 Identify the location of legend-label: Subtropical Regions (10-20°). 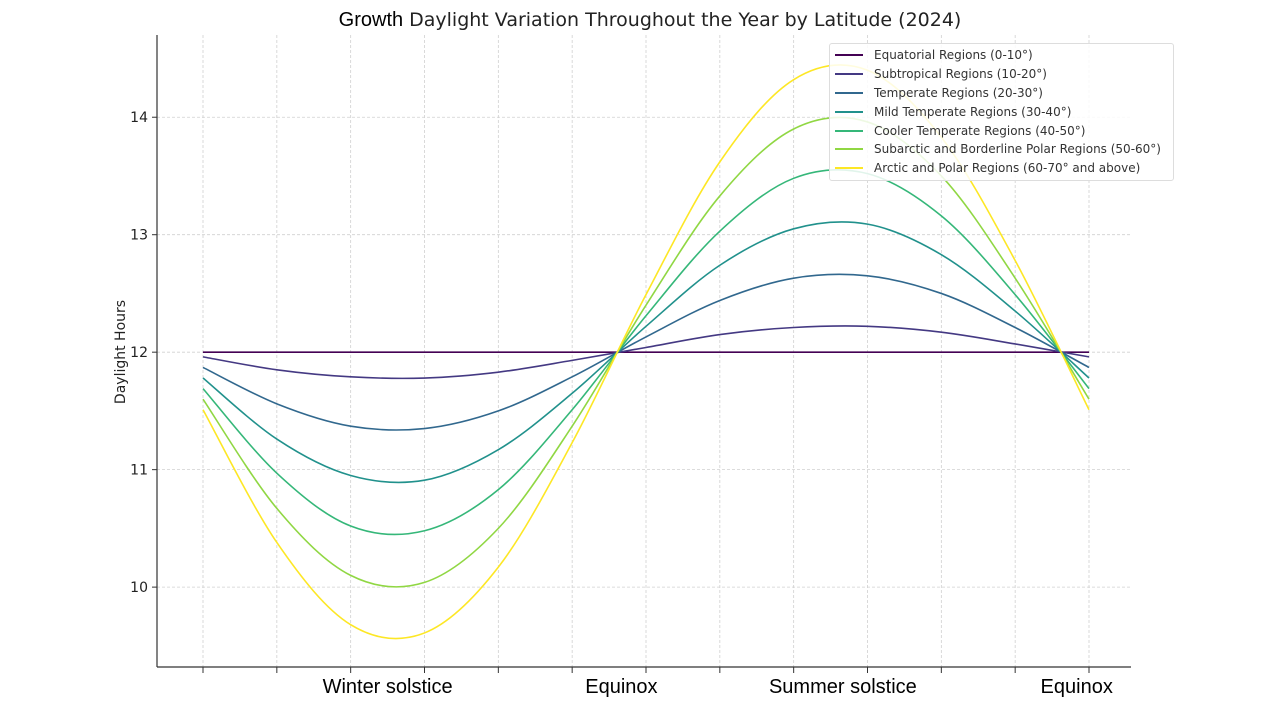
(960, 74).